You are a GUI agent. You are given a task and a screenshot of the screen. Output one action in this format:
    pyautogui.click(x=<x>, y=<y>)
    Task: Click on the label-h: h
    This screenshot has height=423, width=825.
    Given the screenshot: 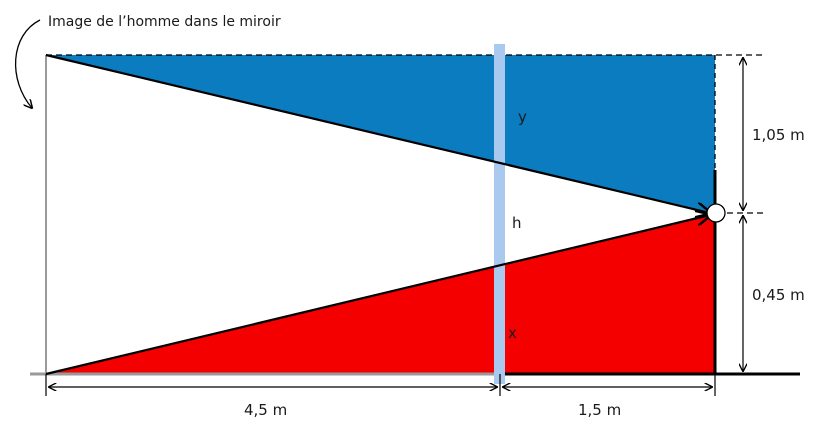 What is the action you would take?
    pyautogui.click(x=517, y=223)
    